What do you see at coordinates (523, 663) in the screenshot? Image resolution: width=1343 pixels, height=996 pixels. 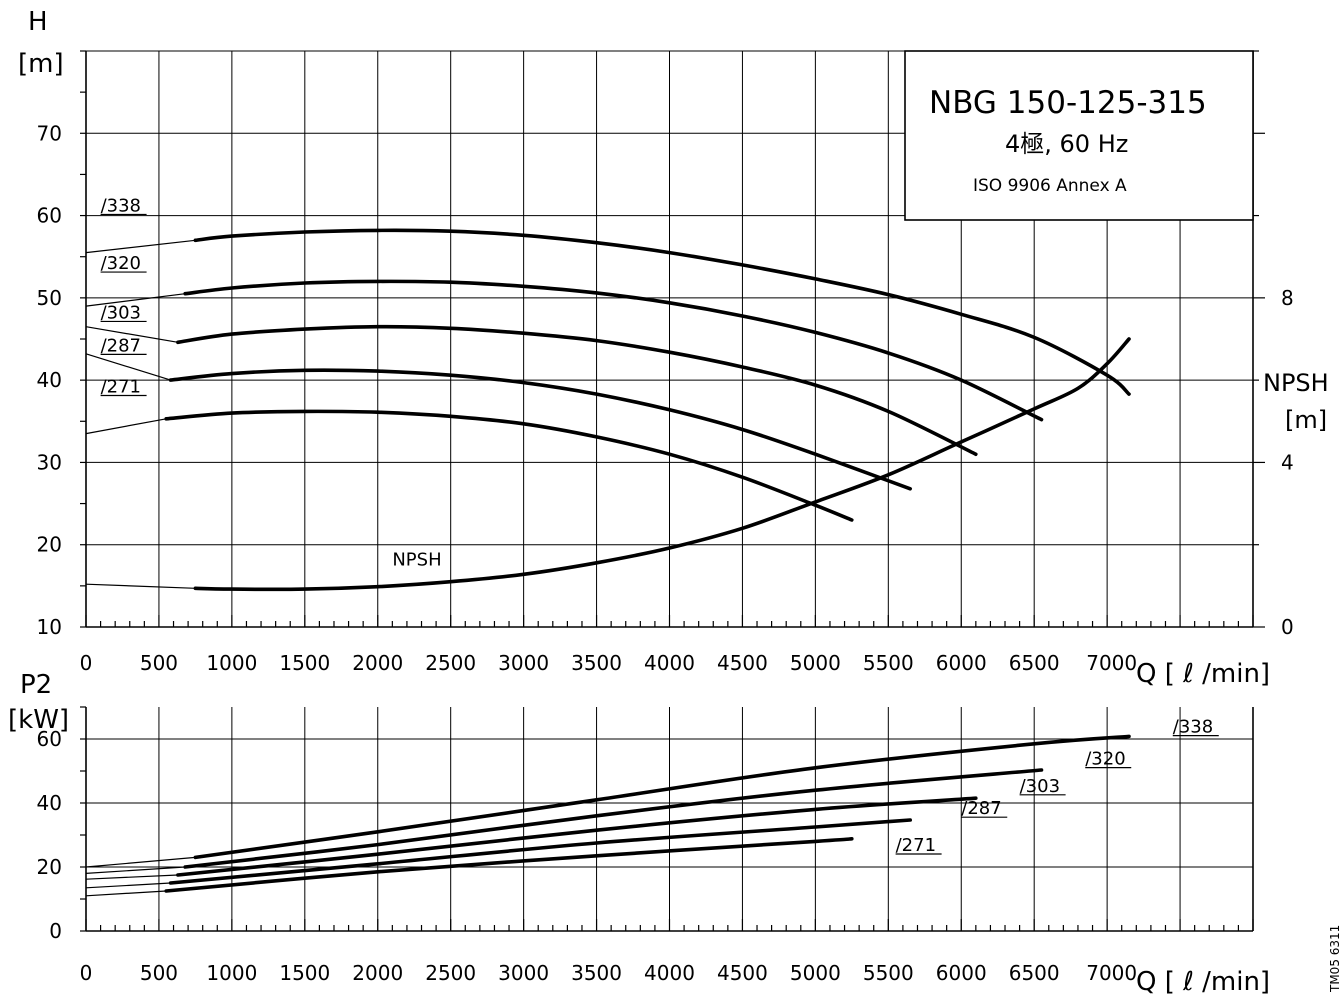 I see `head-x-tick-label: 3000` at bounding box center [523, 663].